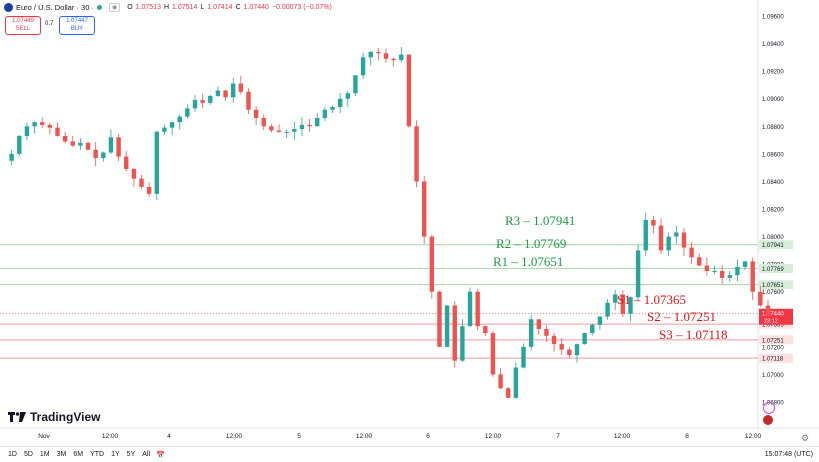 The width and height of the screenshot is (819, 462). What do you see at coordinates (55, 7) in the screenshot?
I see `symbol-title: Euro / U.S. Dollar · 30 ·` at bounding box center [55, 7].